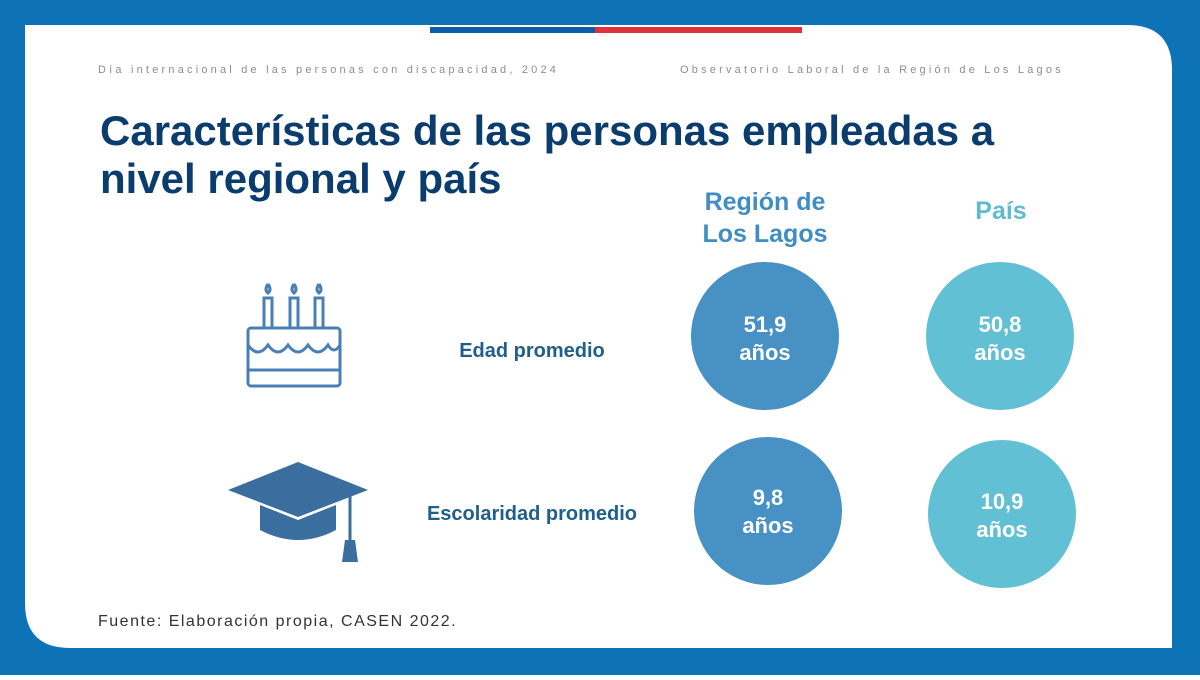 The height and width of the screenshot is (680, 1200). I want to click on column-header: Región de, so click(765, 202).